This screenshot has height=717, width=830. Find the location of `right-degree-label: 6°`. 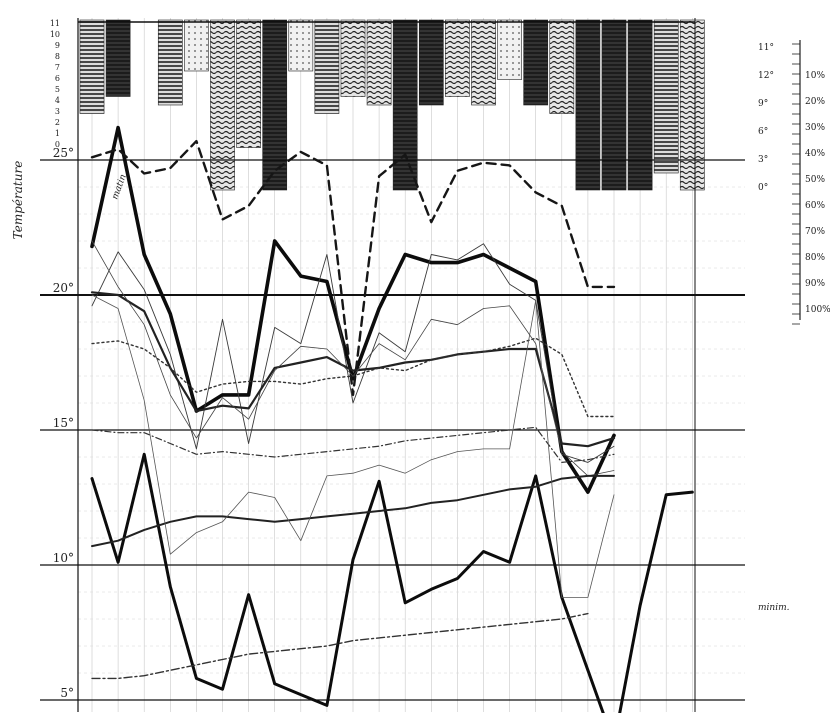

right-degree-label: 6° is located at coordinates (763, 132).